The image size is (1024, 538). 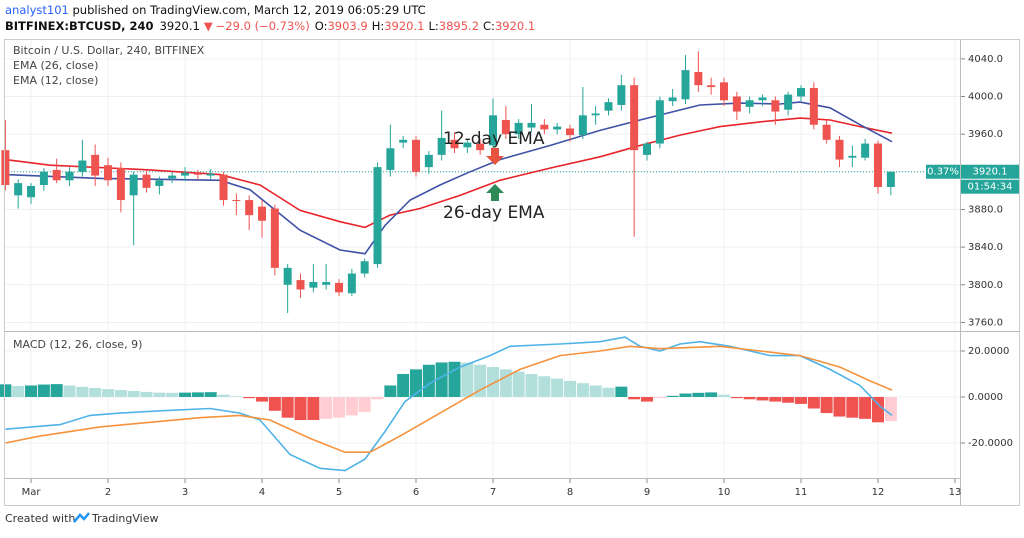 I want to click on timer-label: 01:54:34, so click(x=990, y=187).